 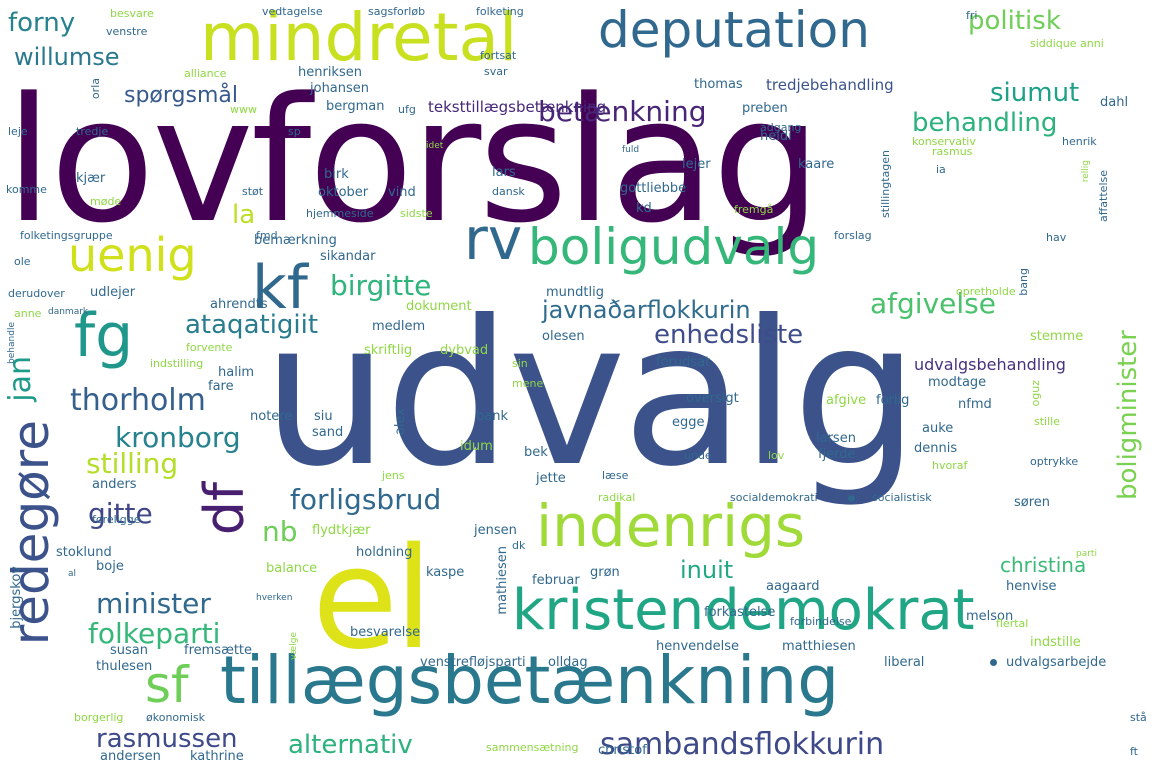 I want to click on word: sp, so click(x=294, y=131).